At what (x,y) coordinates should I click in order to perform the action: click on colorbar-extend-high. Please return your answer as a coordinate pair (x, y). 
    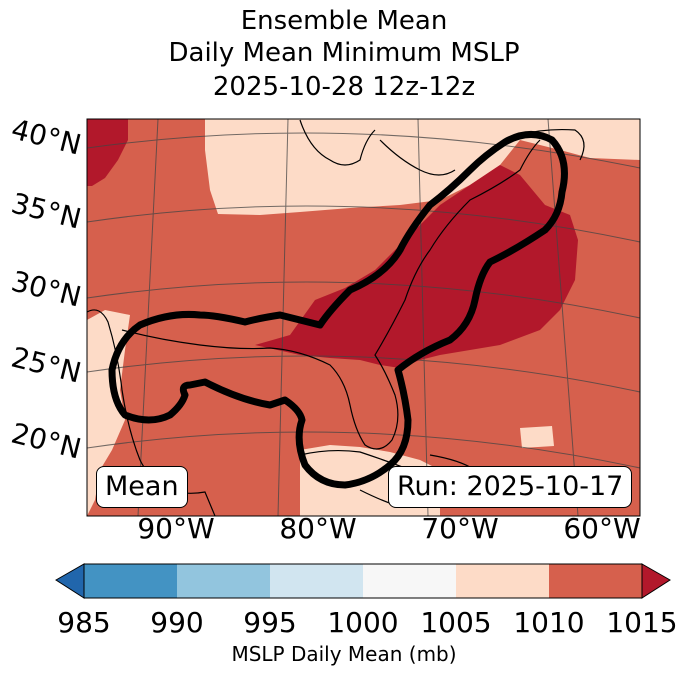
    Looking at the image, I should click on (656, 581).